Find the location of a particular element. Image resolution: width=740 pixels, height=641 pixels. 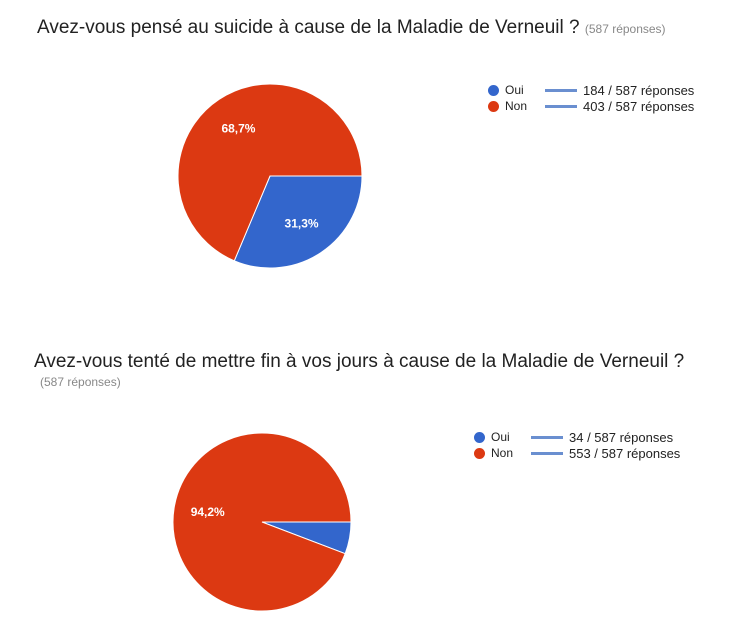

legend-item-oui: Oui 34 / 587 réponses is located at coordinates (577, 437).